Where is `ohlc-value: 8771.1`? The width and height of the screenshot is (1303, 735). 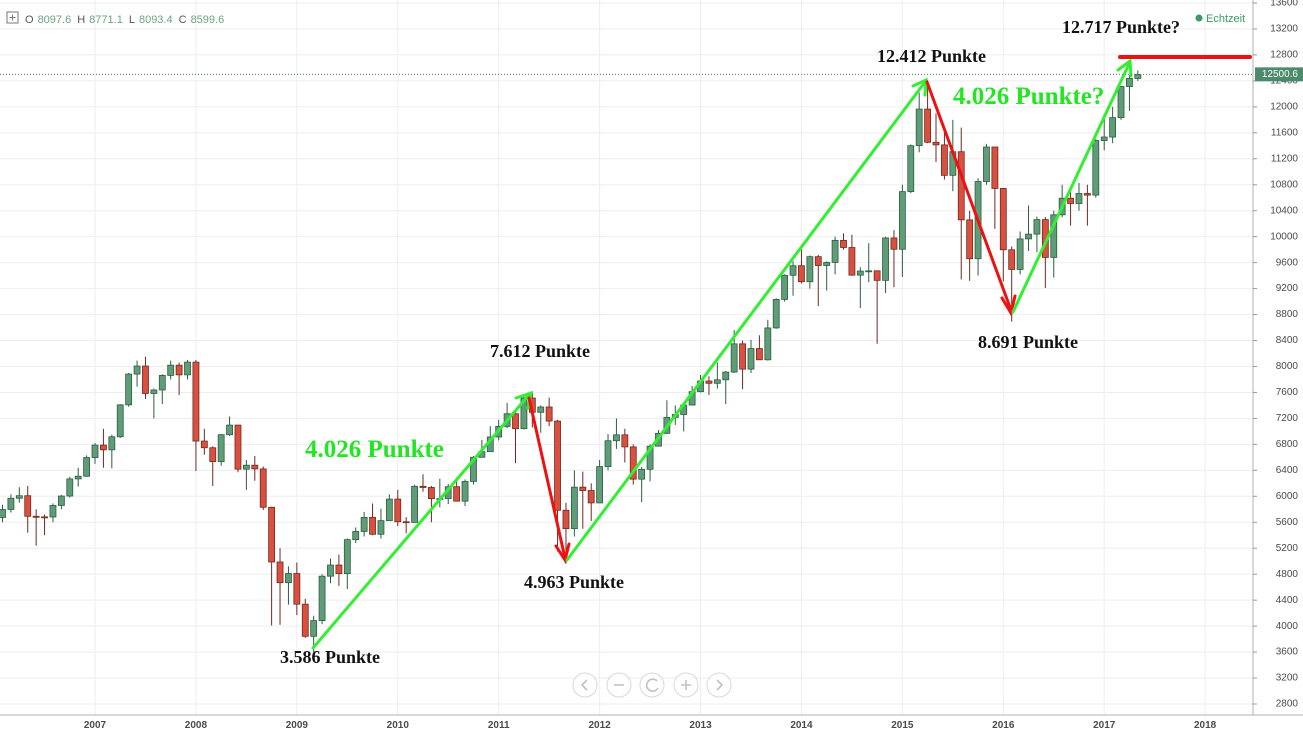 ohlc-value: 8771.1 is located at coordinates (106, 20).